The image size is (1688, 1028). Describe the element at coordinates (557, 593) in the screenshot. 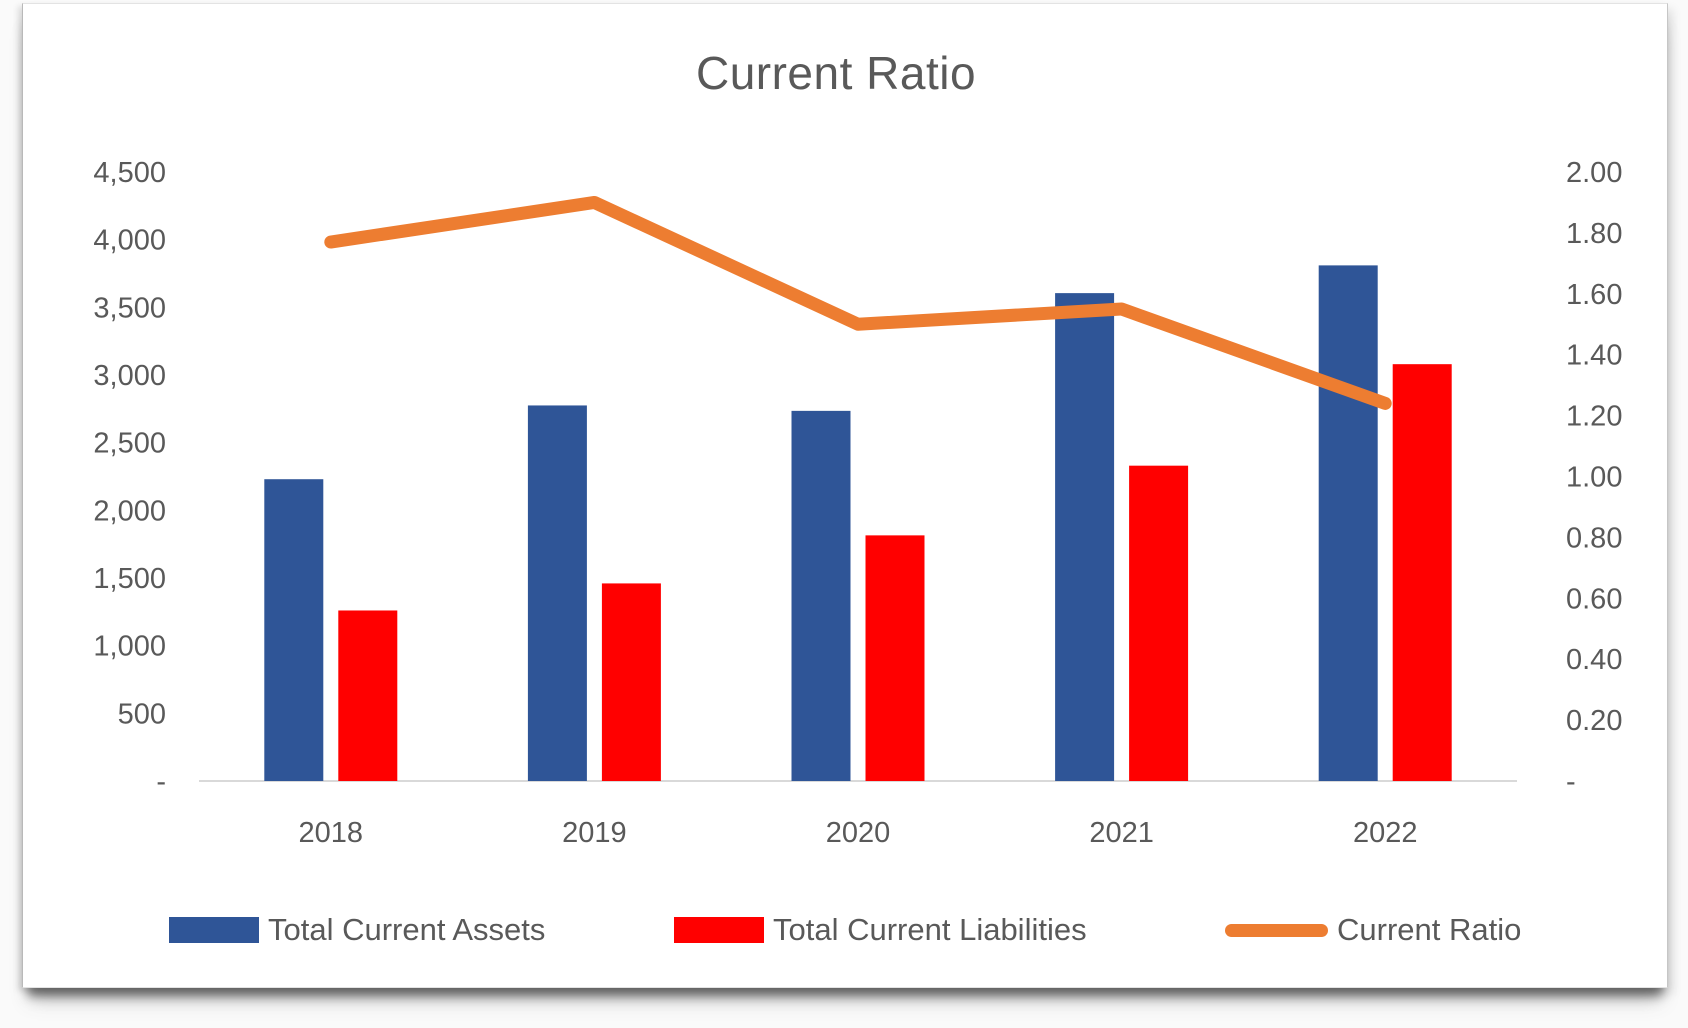

I see `bar-total-current-assets-2019` at that location.